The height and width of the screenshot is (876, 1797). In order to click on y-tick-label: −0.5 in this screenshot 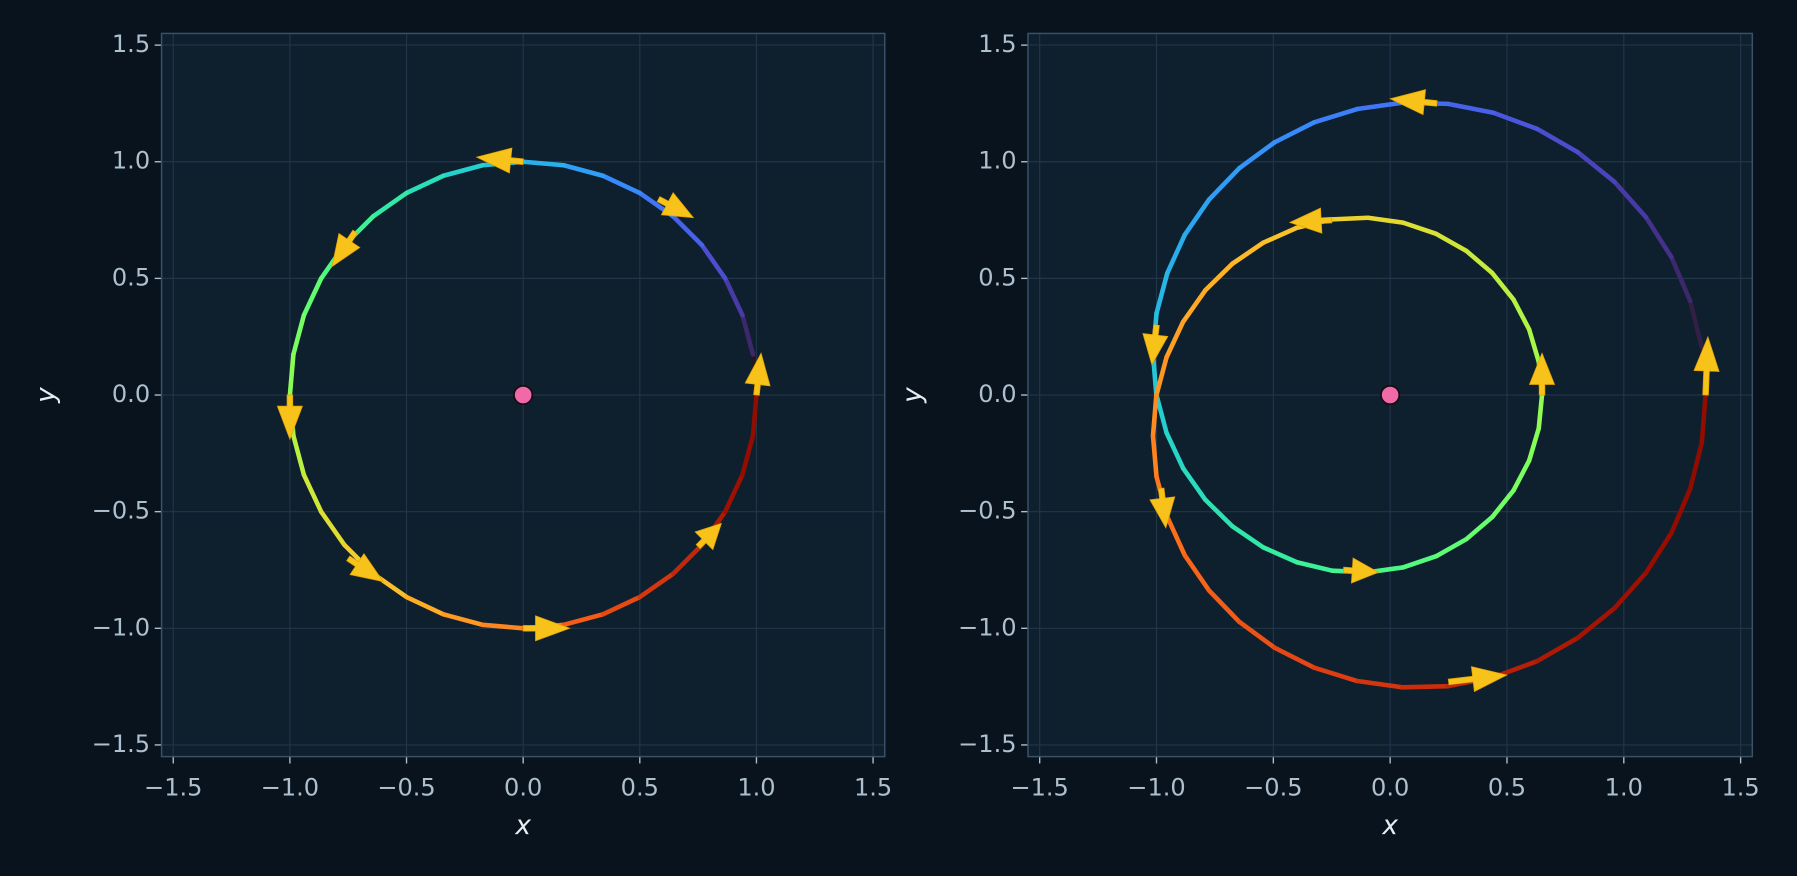, I will do `click(121, 511)`.